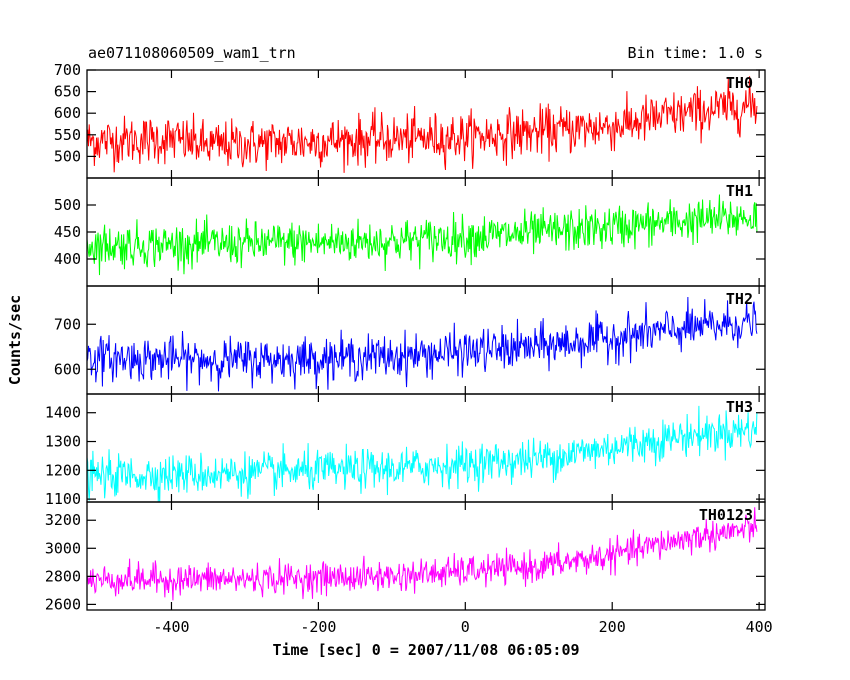 This screenshot has height=680, width=850. What do you see at coordinates (63, 442) in the screenshot?
I see `ytick-label-th3-1300: 1300` at bounding box center [63, 442].